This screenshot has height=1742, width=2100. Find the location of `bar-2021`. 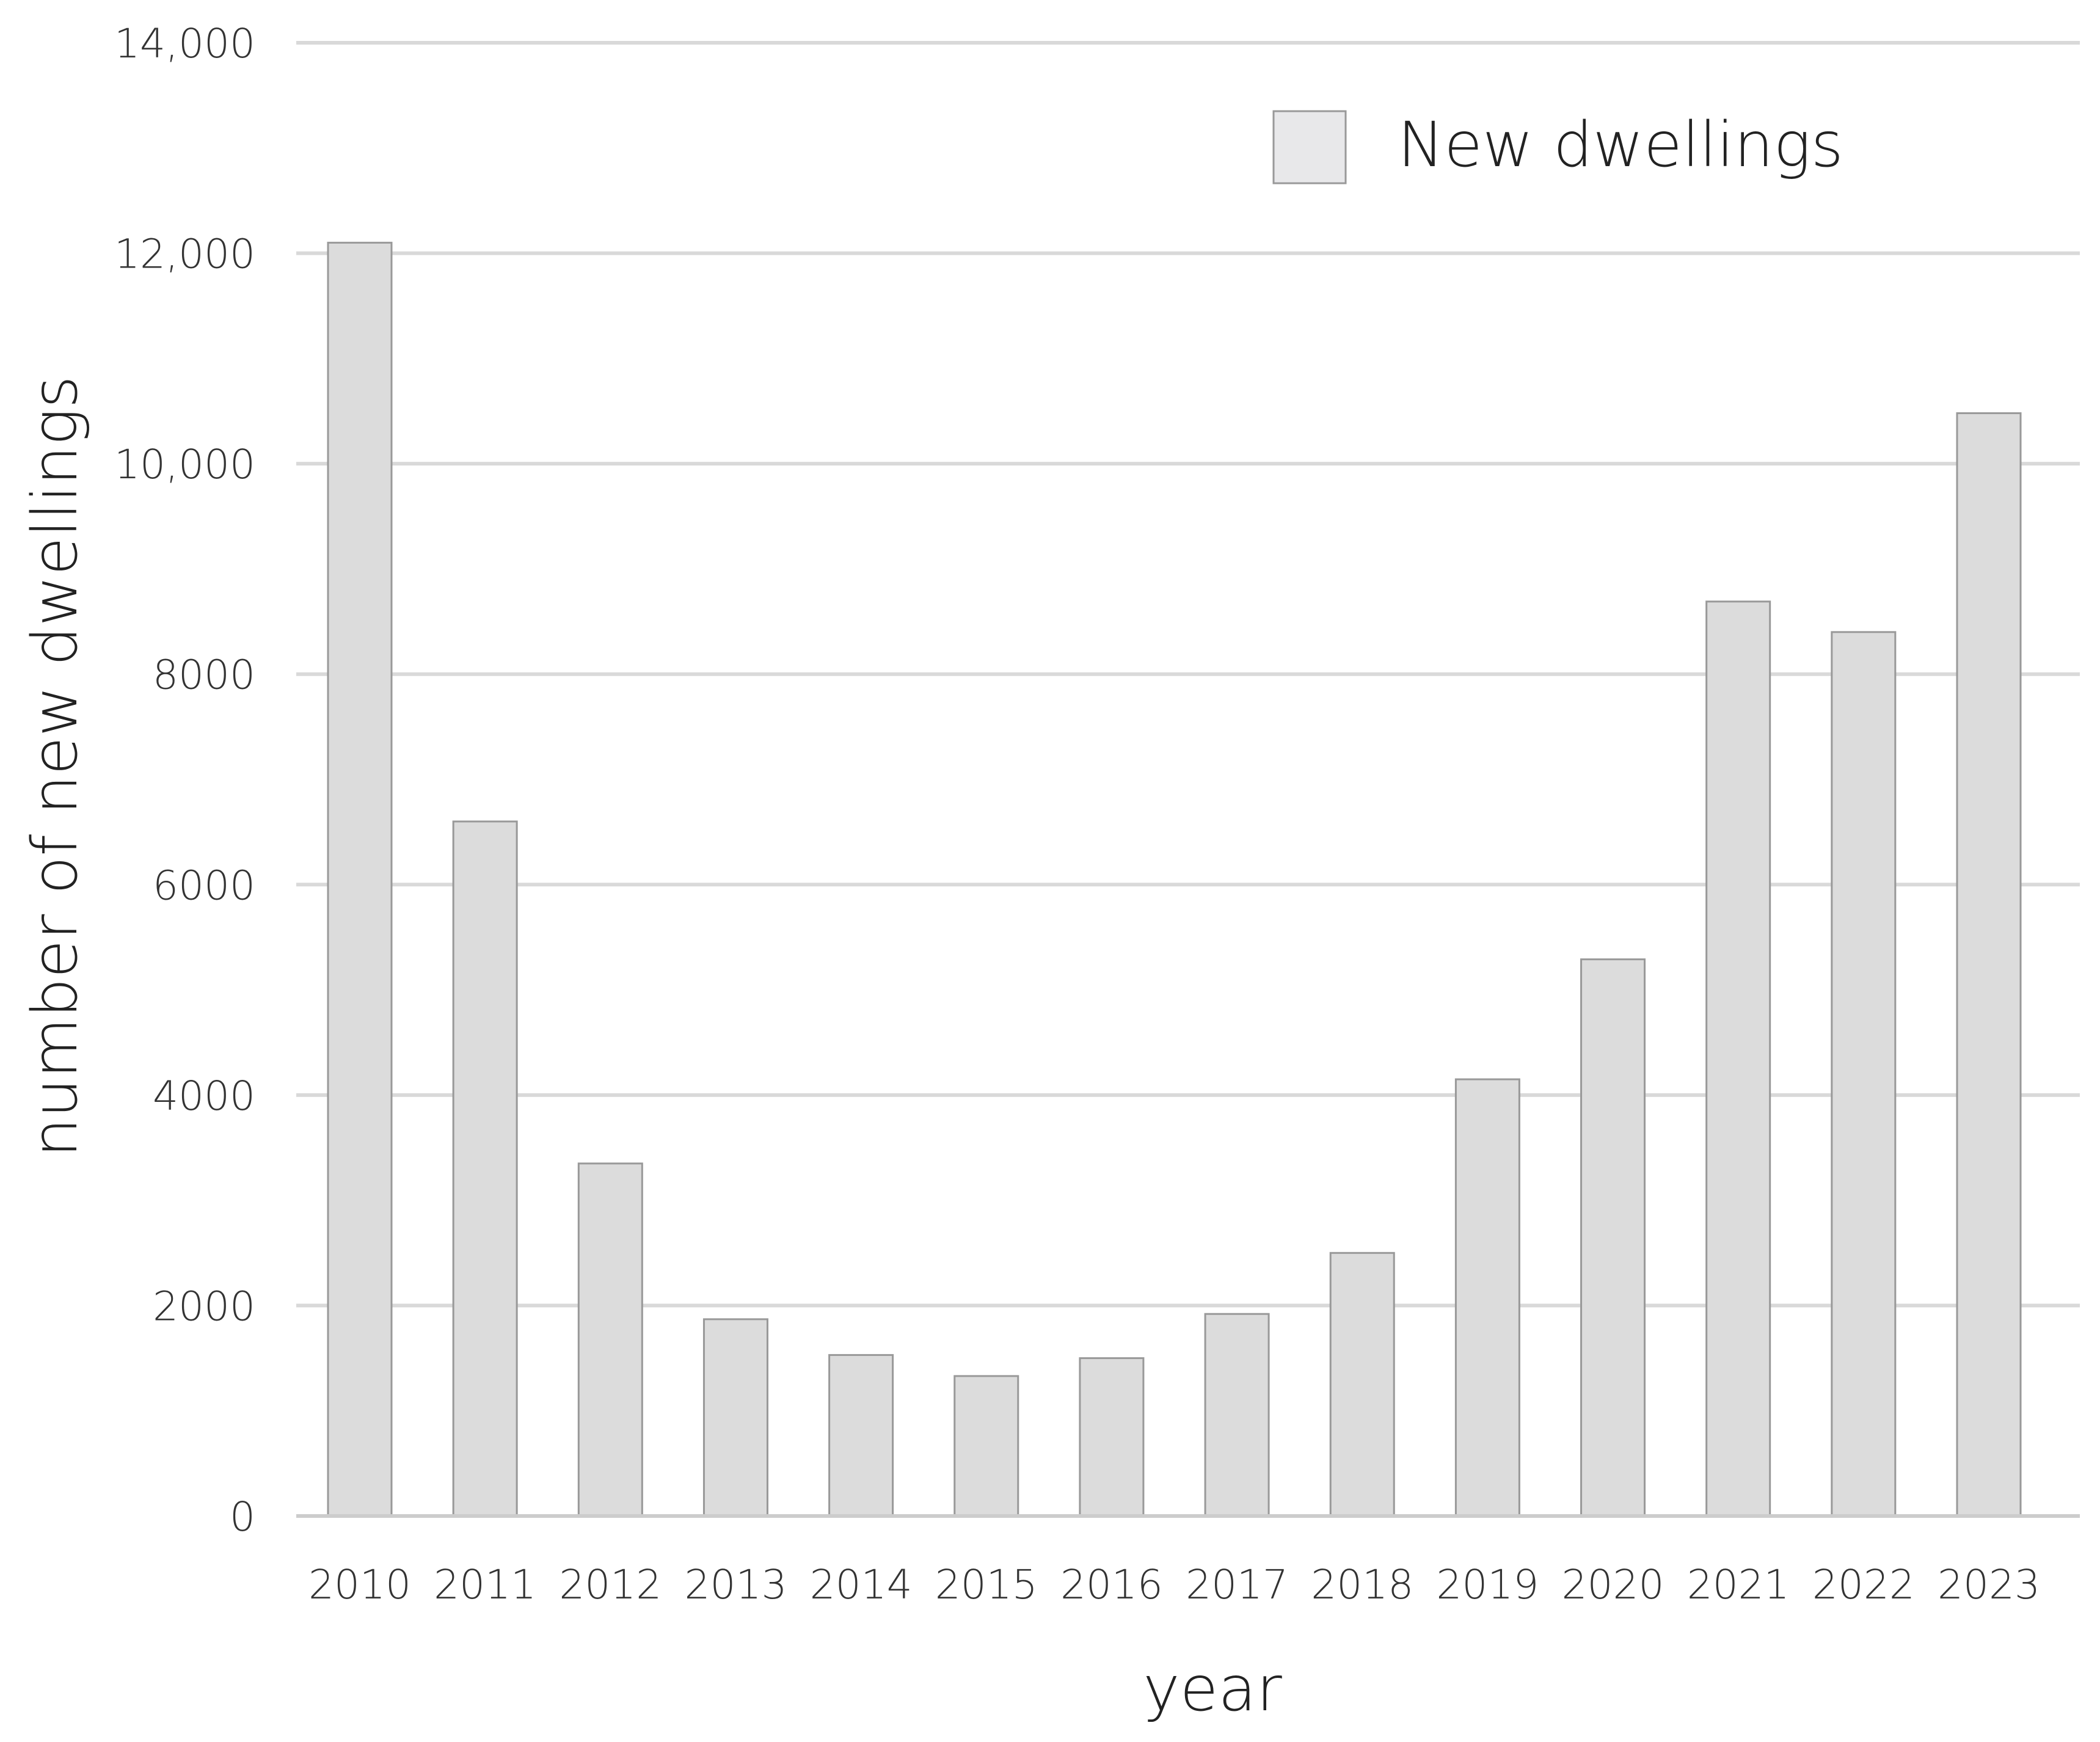

bar-2021 is located at coordinates (1738, 1058).